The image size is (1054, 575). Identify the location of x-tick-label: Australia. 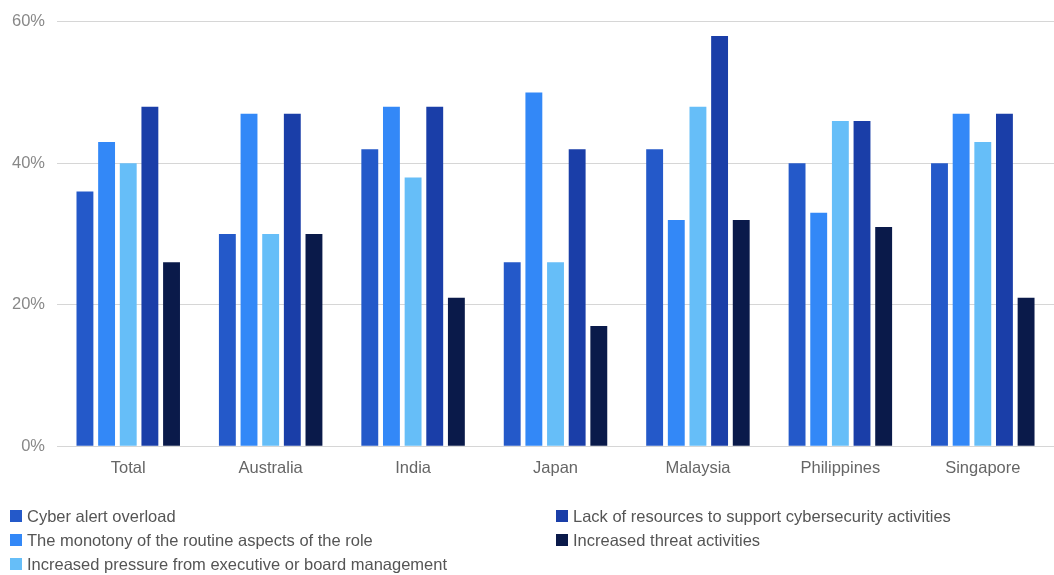
(271, 466).